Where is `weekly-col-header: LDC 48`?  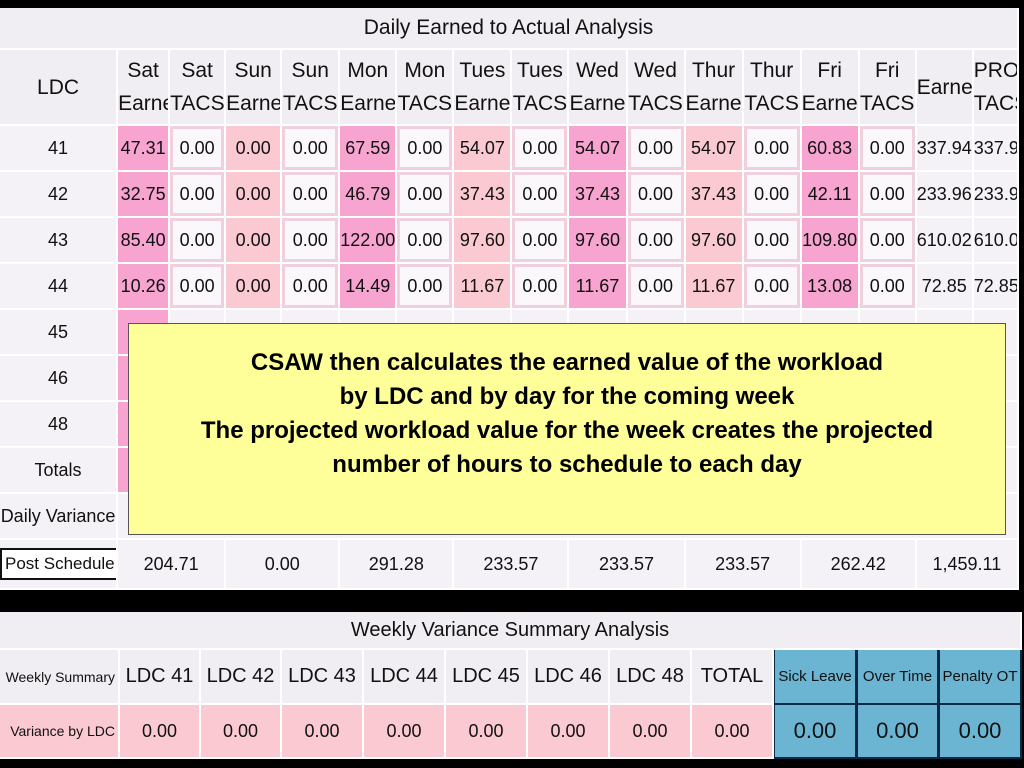 weekly-col-header: LDC 48 is located at coordinates (651, 677).